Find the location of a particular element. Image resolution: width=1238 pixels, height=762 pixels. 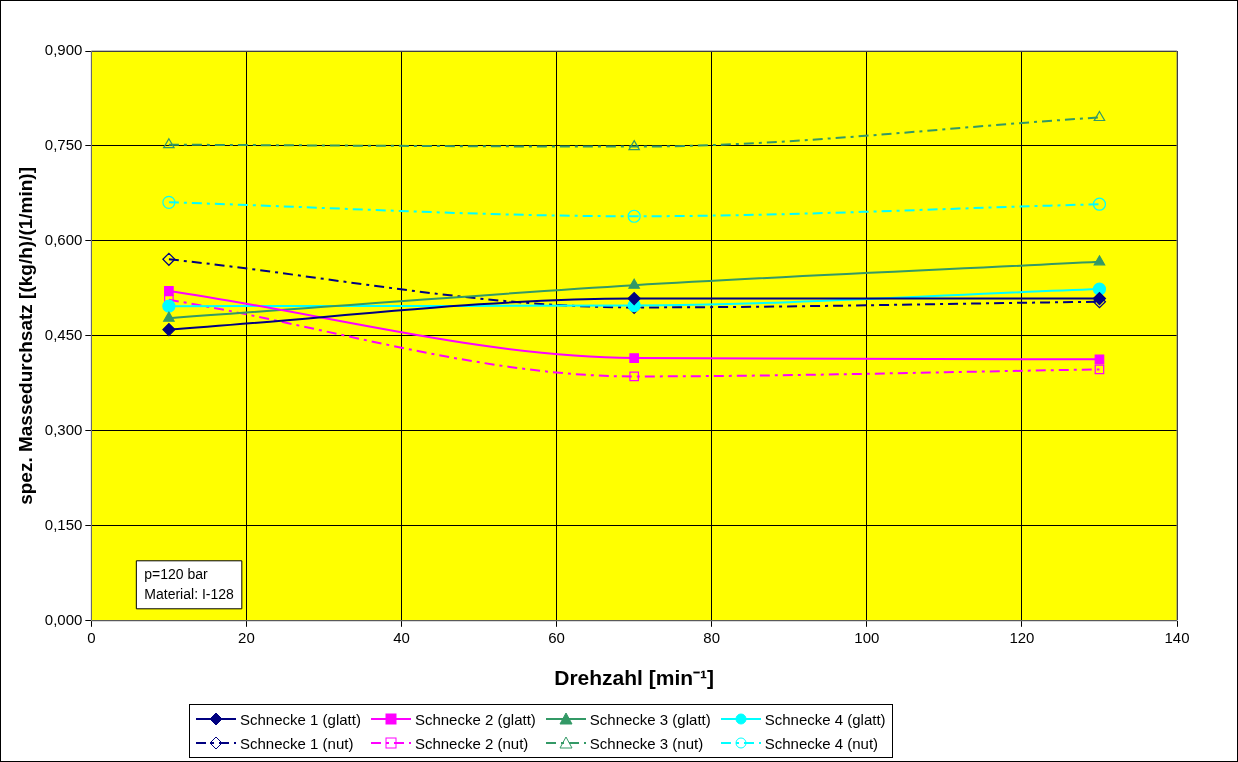

legend-label: Schnecke 4 (nut) is located at coordinates (821, 743).